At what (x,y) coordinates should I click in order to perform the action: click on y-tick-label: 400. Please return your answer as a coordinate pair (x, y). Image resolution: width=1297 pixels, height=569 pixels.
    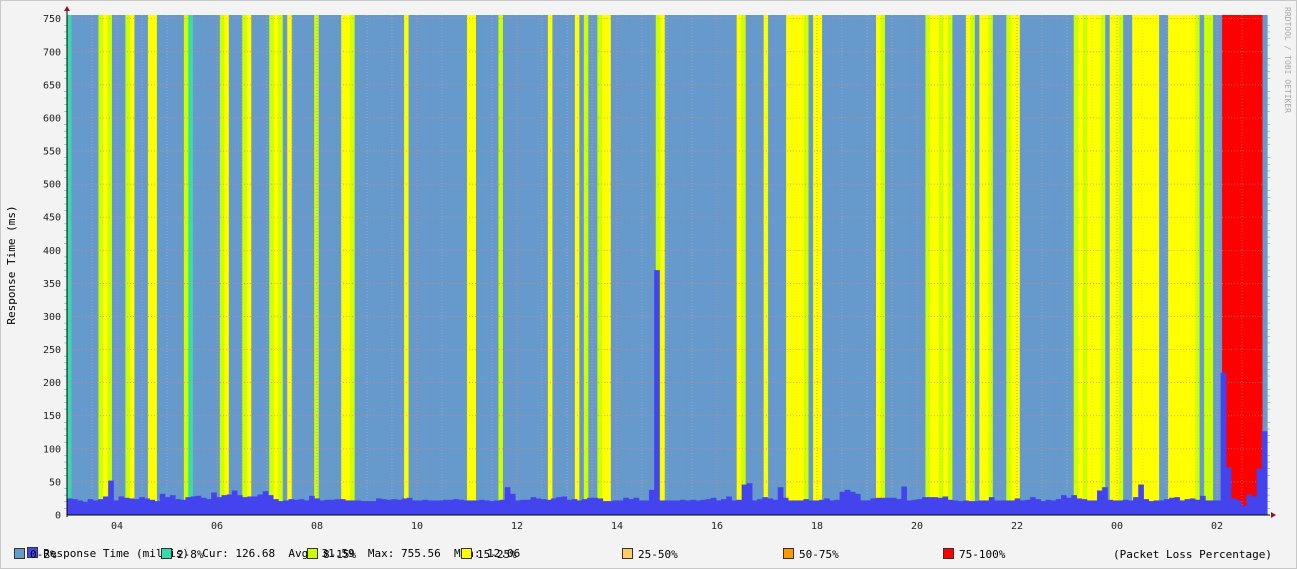
    Looking at the image, I should click on (52, 251).